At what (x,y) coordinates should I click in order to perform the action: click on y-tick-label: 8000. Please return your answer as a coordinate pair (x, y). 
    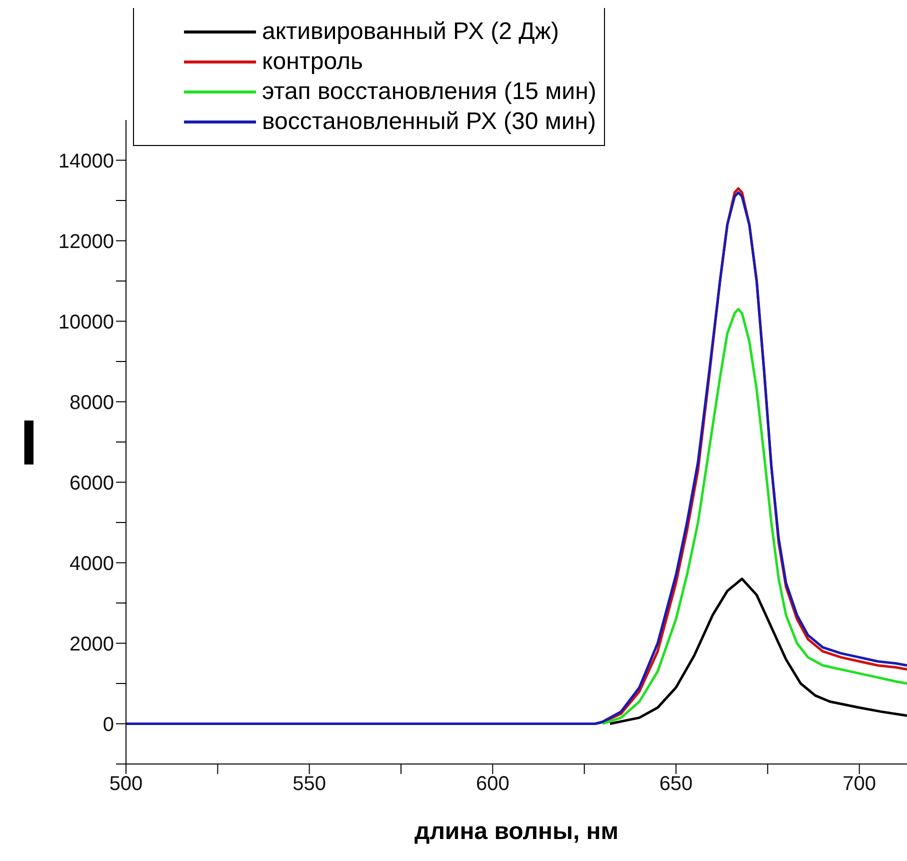
    Looking at the image, I should click on (92, 403).